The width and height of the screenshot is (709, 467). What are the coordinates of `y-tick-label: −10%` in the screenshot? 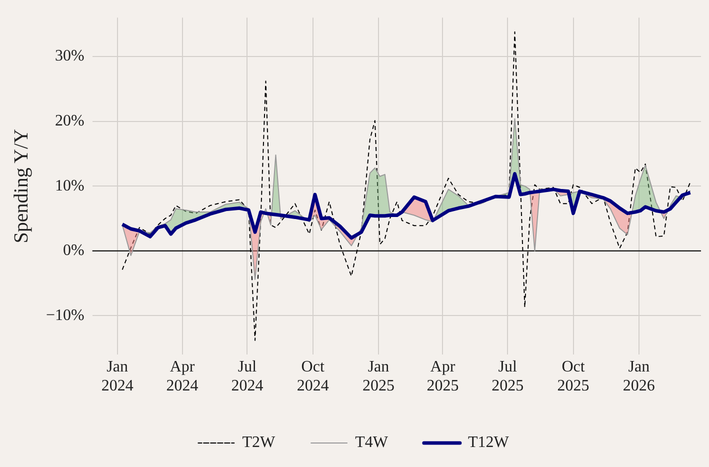 It's located at (65, 315).